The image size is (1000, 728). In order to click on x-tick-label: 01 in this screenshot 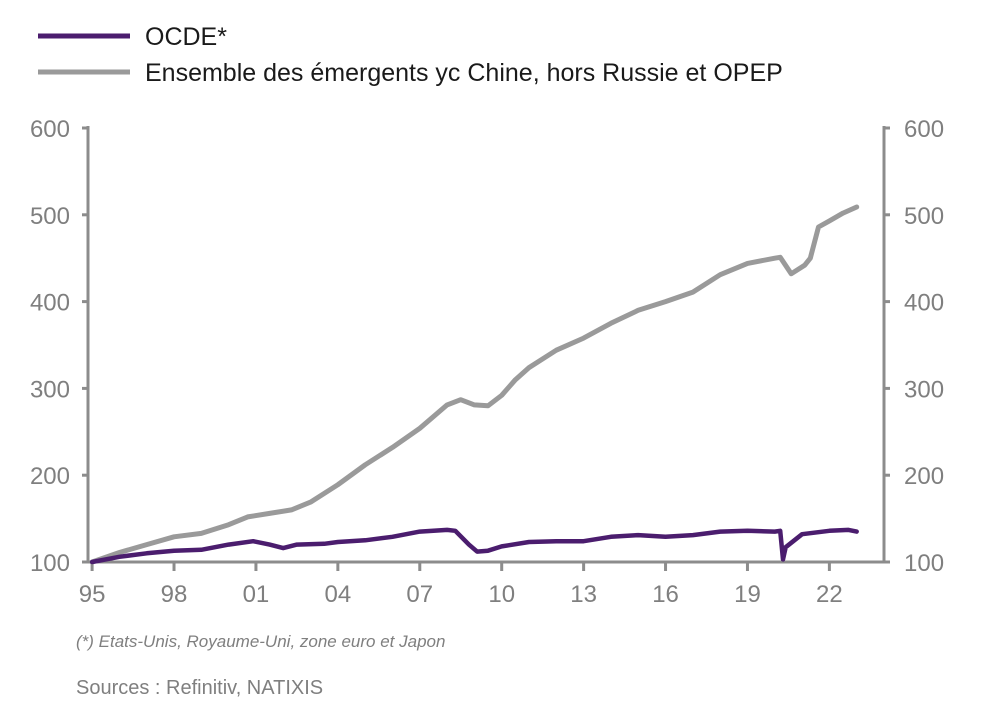, I will do `click(256, 594)`.